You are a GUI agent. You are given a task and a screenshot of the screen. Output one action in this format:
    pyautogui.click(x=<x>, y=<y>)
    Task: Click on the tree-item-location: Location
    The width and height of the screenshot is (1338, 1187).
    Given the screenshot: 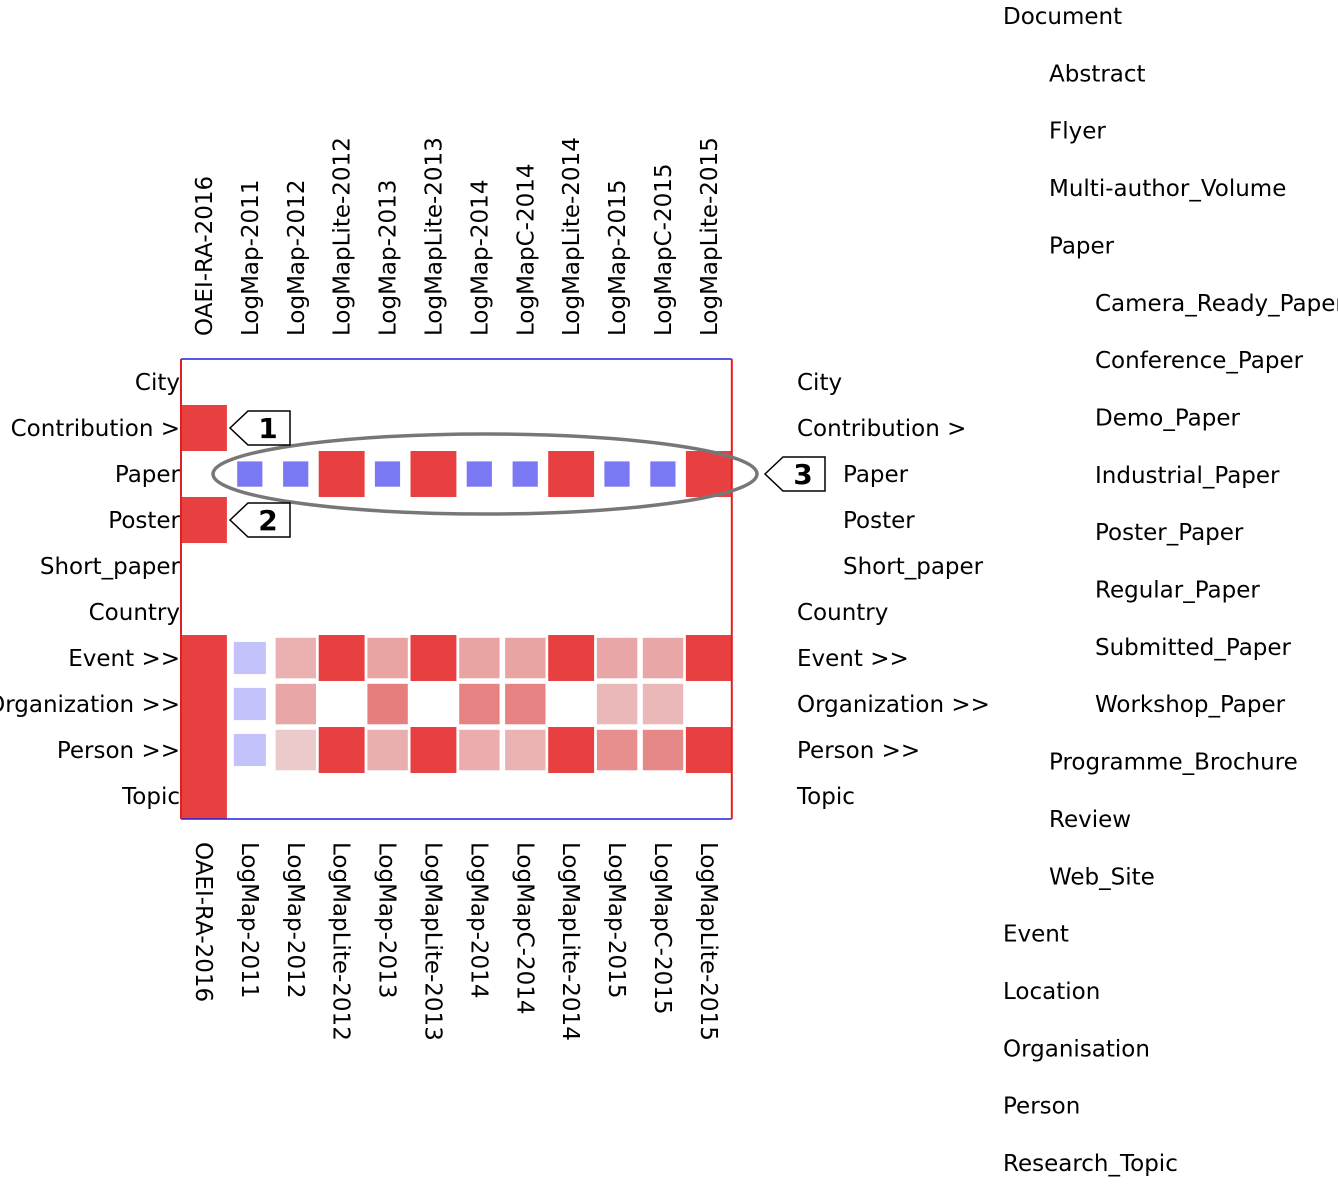 What is the action you would take?
    pyautogui.click(x=1051, y=992)
    